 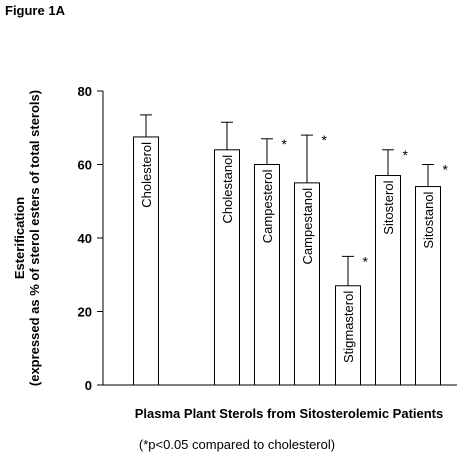 I want to click on bar-category-label: Sitosterol, so click(x=388, y=207).